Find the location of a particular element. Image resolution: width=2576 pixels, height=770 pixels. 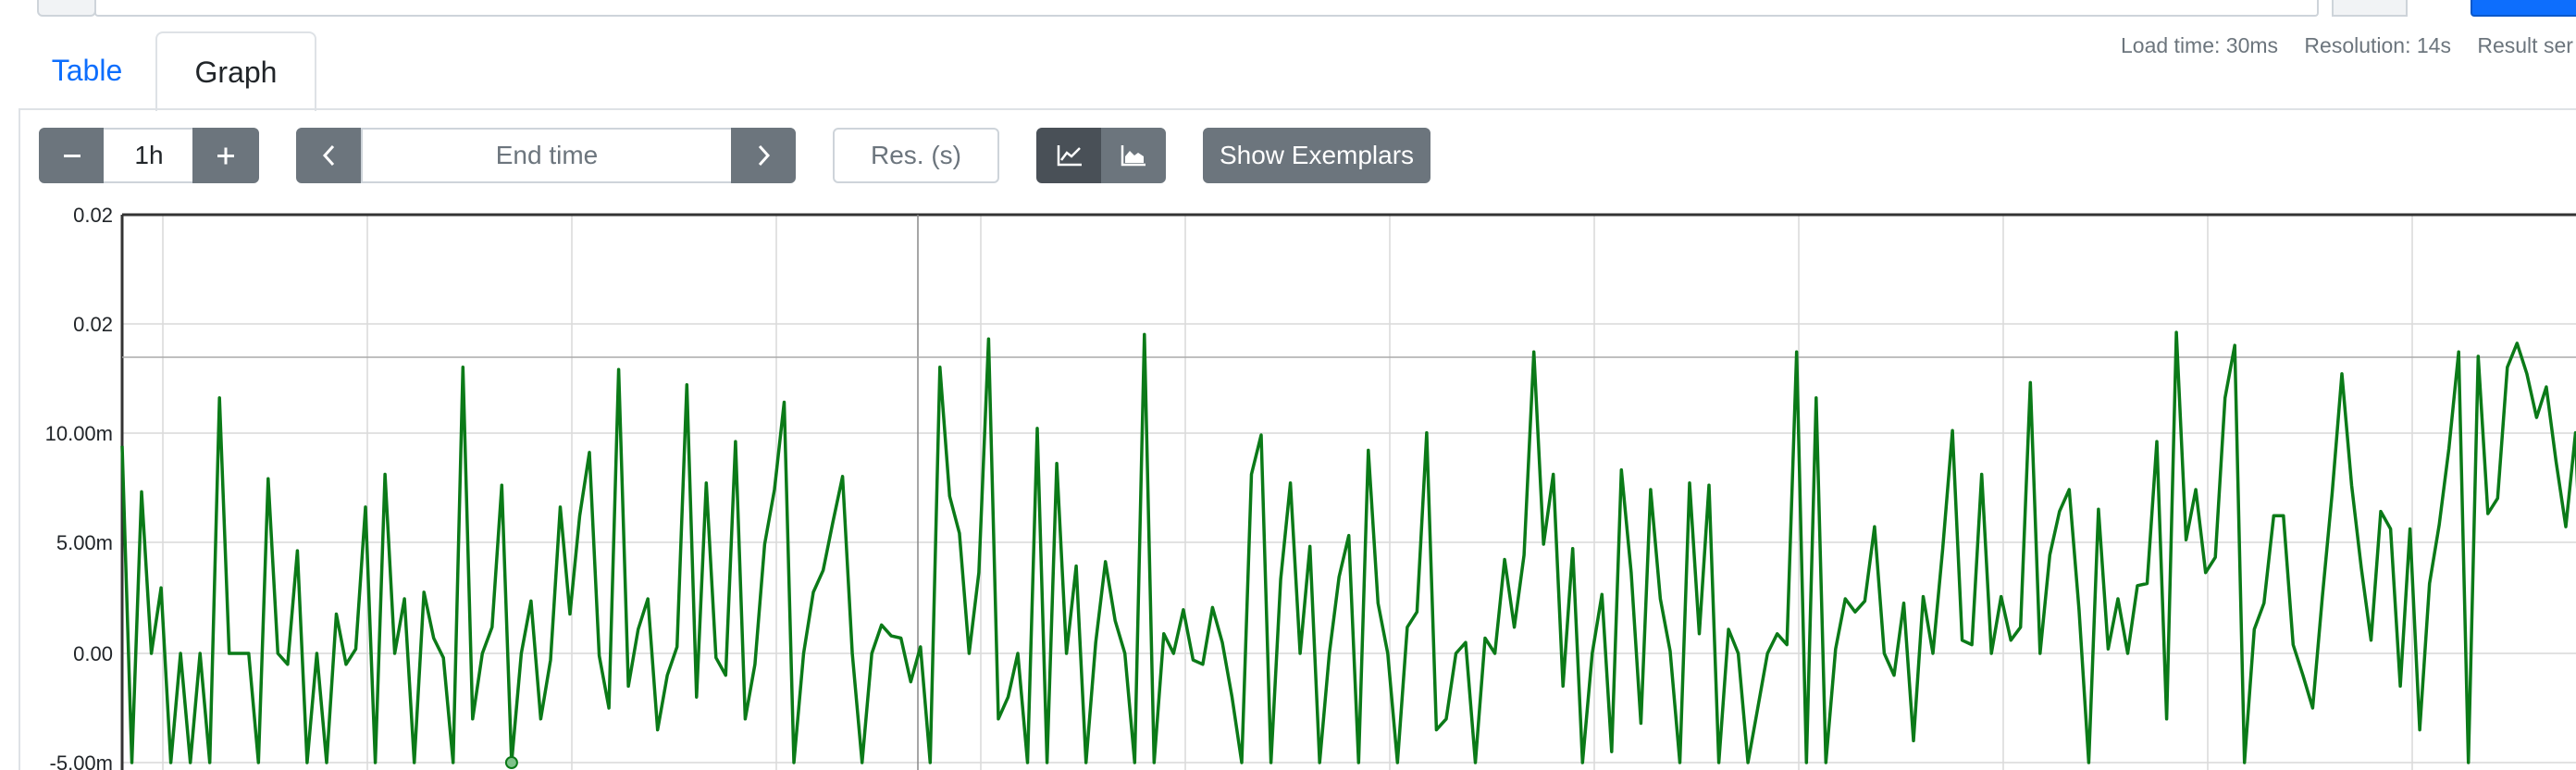

resolution-input: Res. (s) is located at coordinates (916, 155).